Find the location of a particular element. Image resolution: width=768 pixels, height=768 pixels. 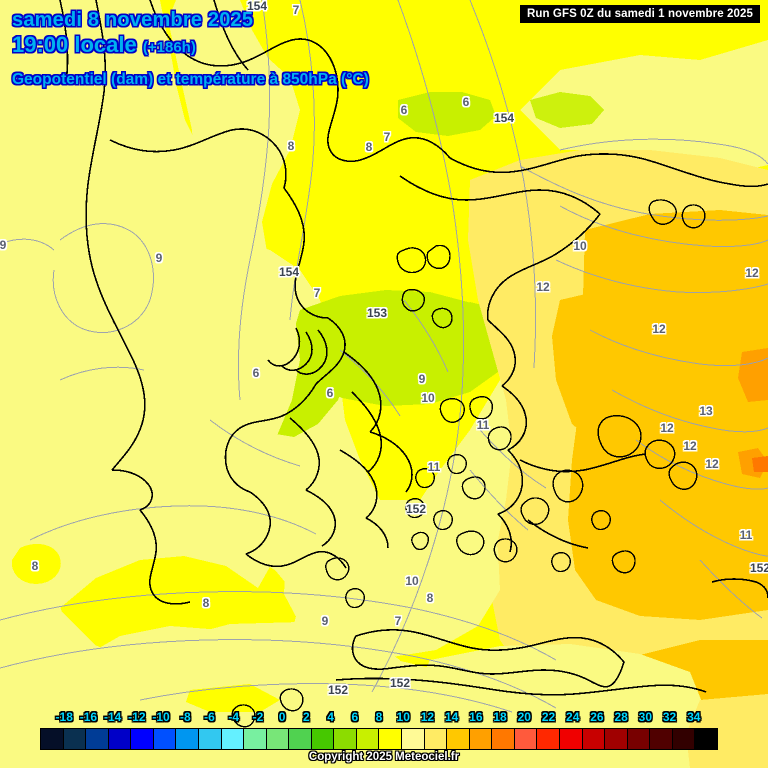

forecast-lead-time: (+186h) is located at coordinates (169, 47).